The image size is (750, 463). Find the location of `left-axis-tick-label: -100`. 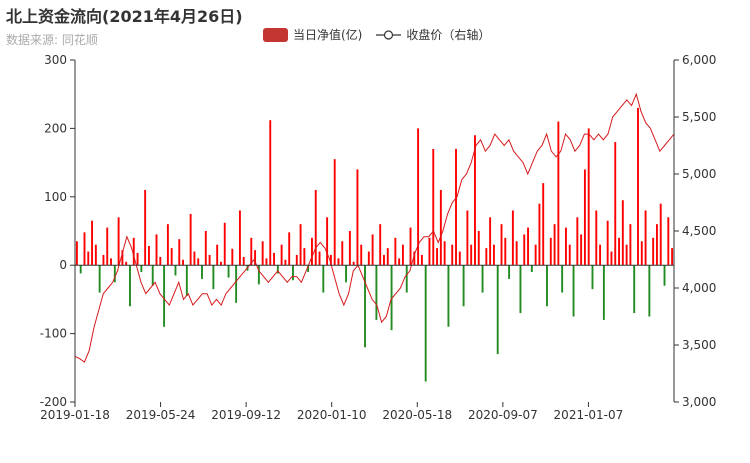

left-axis-tick-label: -100 is located at coordinates (53, 334).